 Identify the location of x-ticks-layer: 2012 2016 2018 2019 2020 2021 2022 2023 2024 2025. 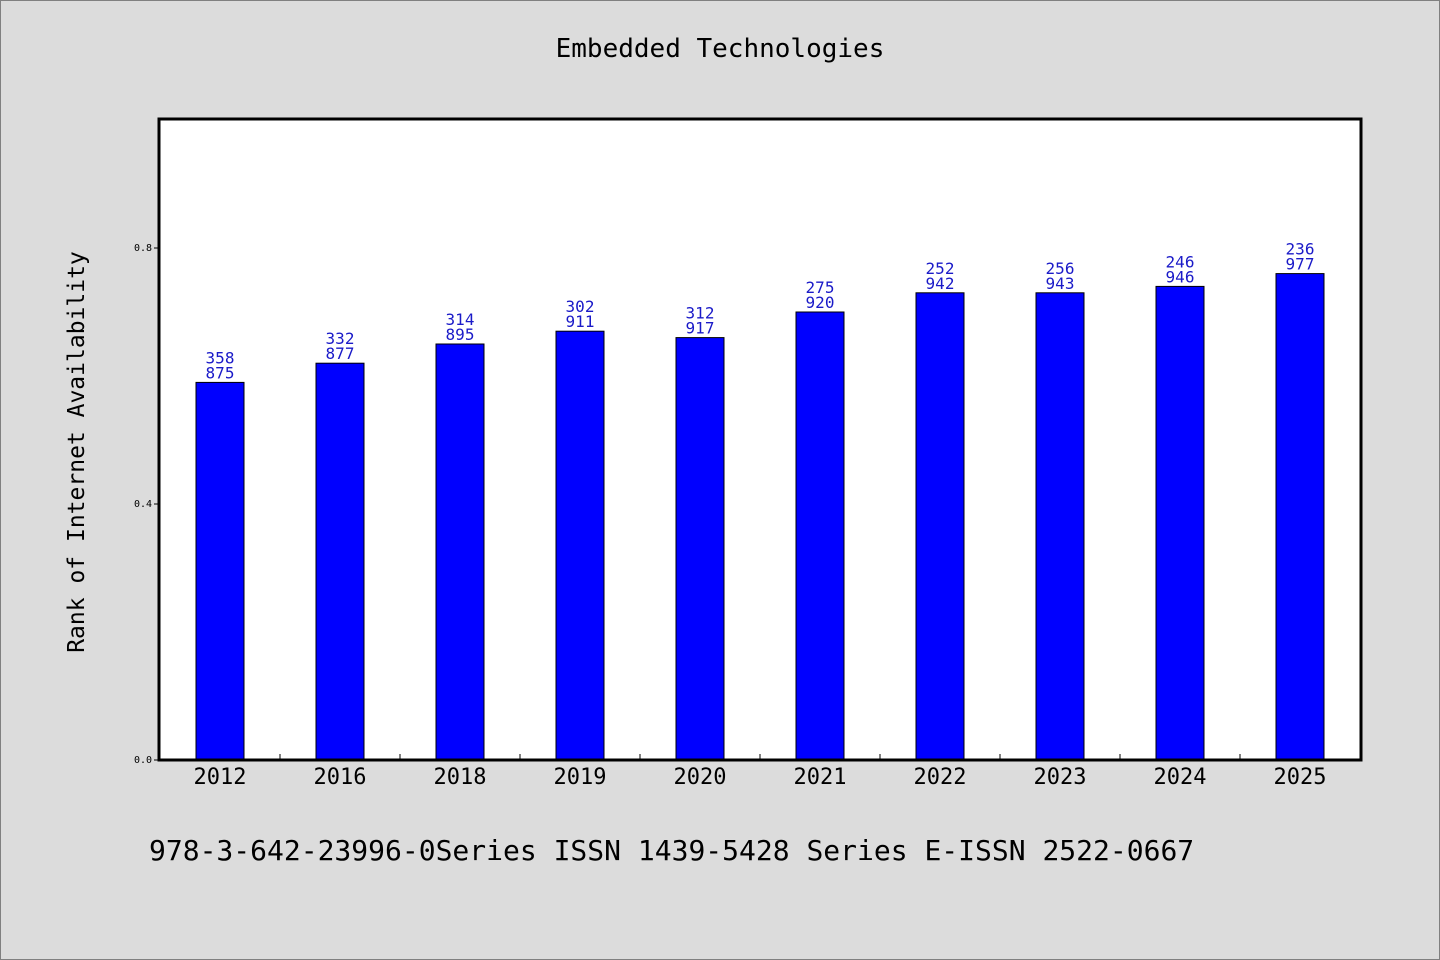
(760, 772).